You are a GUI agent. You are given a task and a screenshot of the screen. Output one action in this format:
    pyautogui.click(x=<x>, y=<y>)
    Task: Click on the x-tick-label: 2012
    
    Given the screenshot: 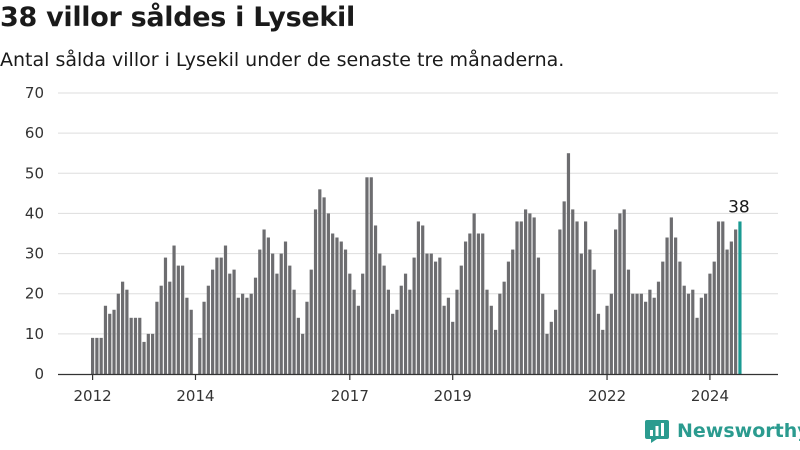 What is the action you would take?
    pyautogui.click(x=93, y=396)
    